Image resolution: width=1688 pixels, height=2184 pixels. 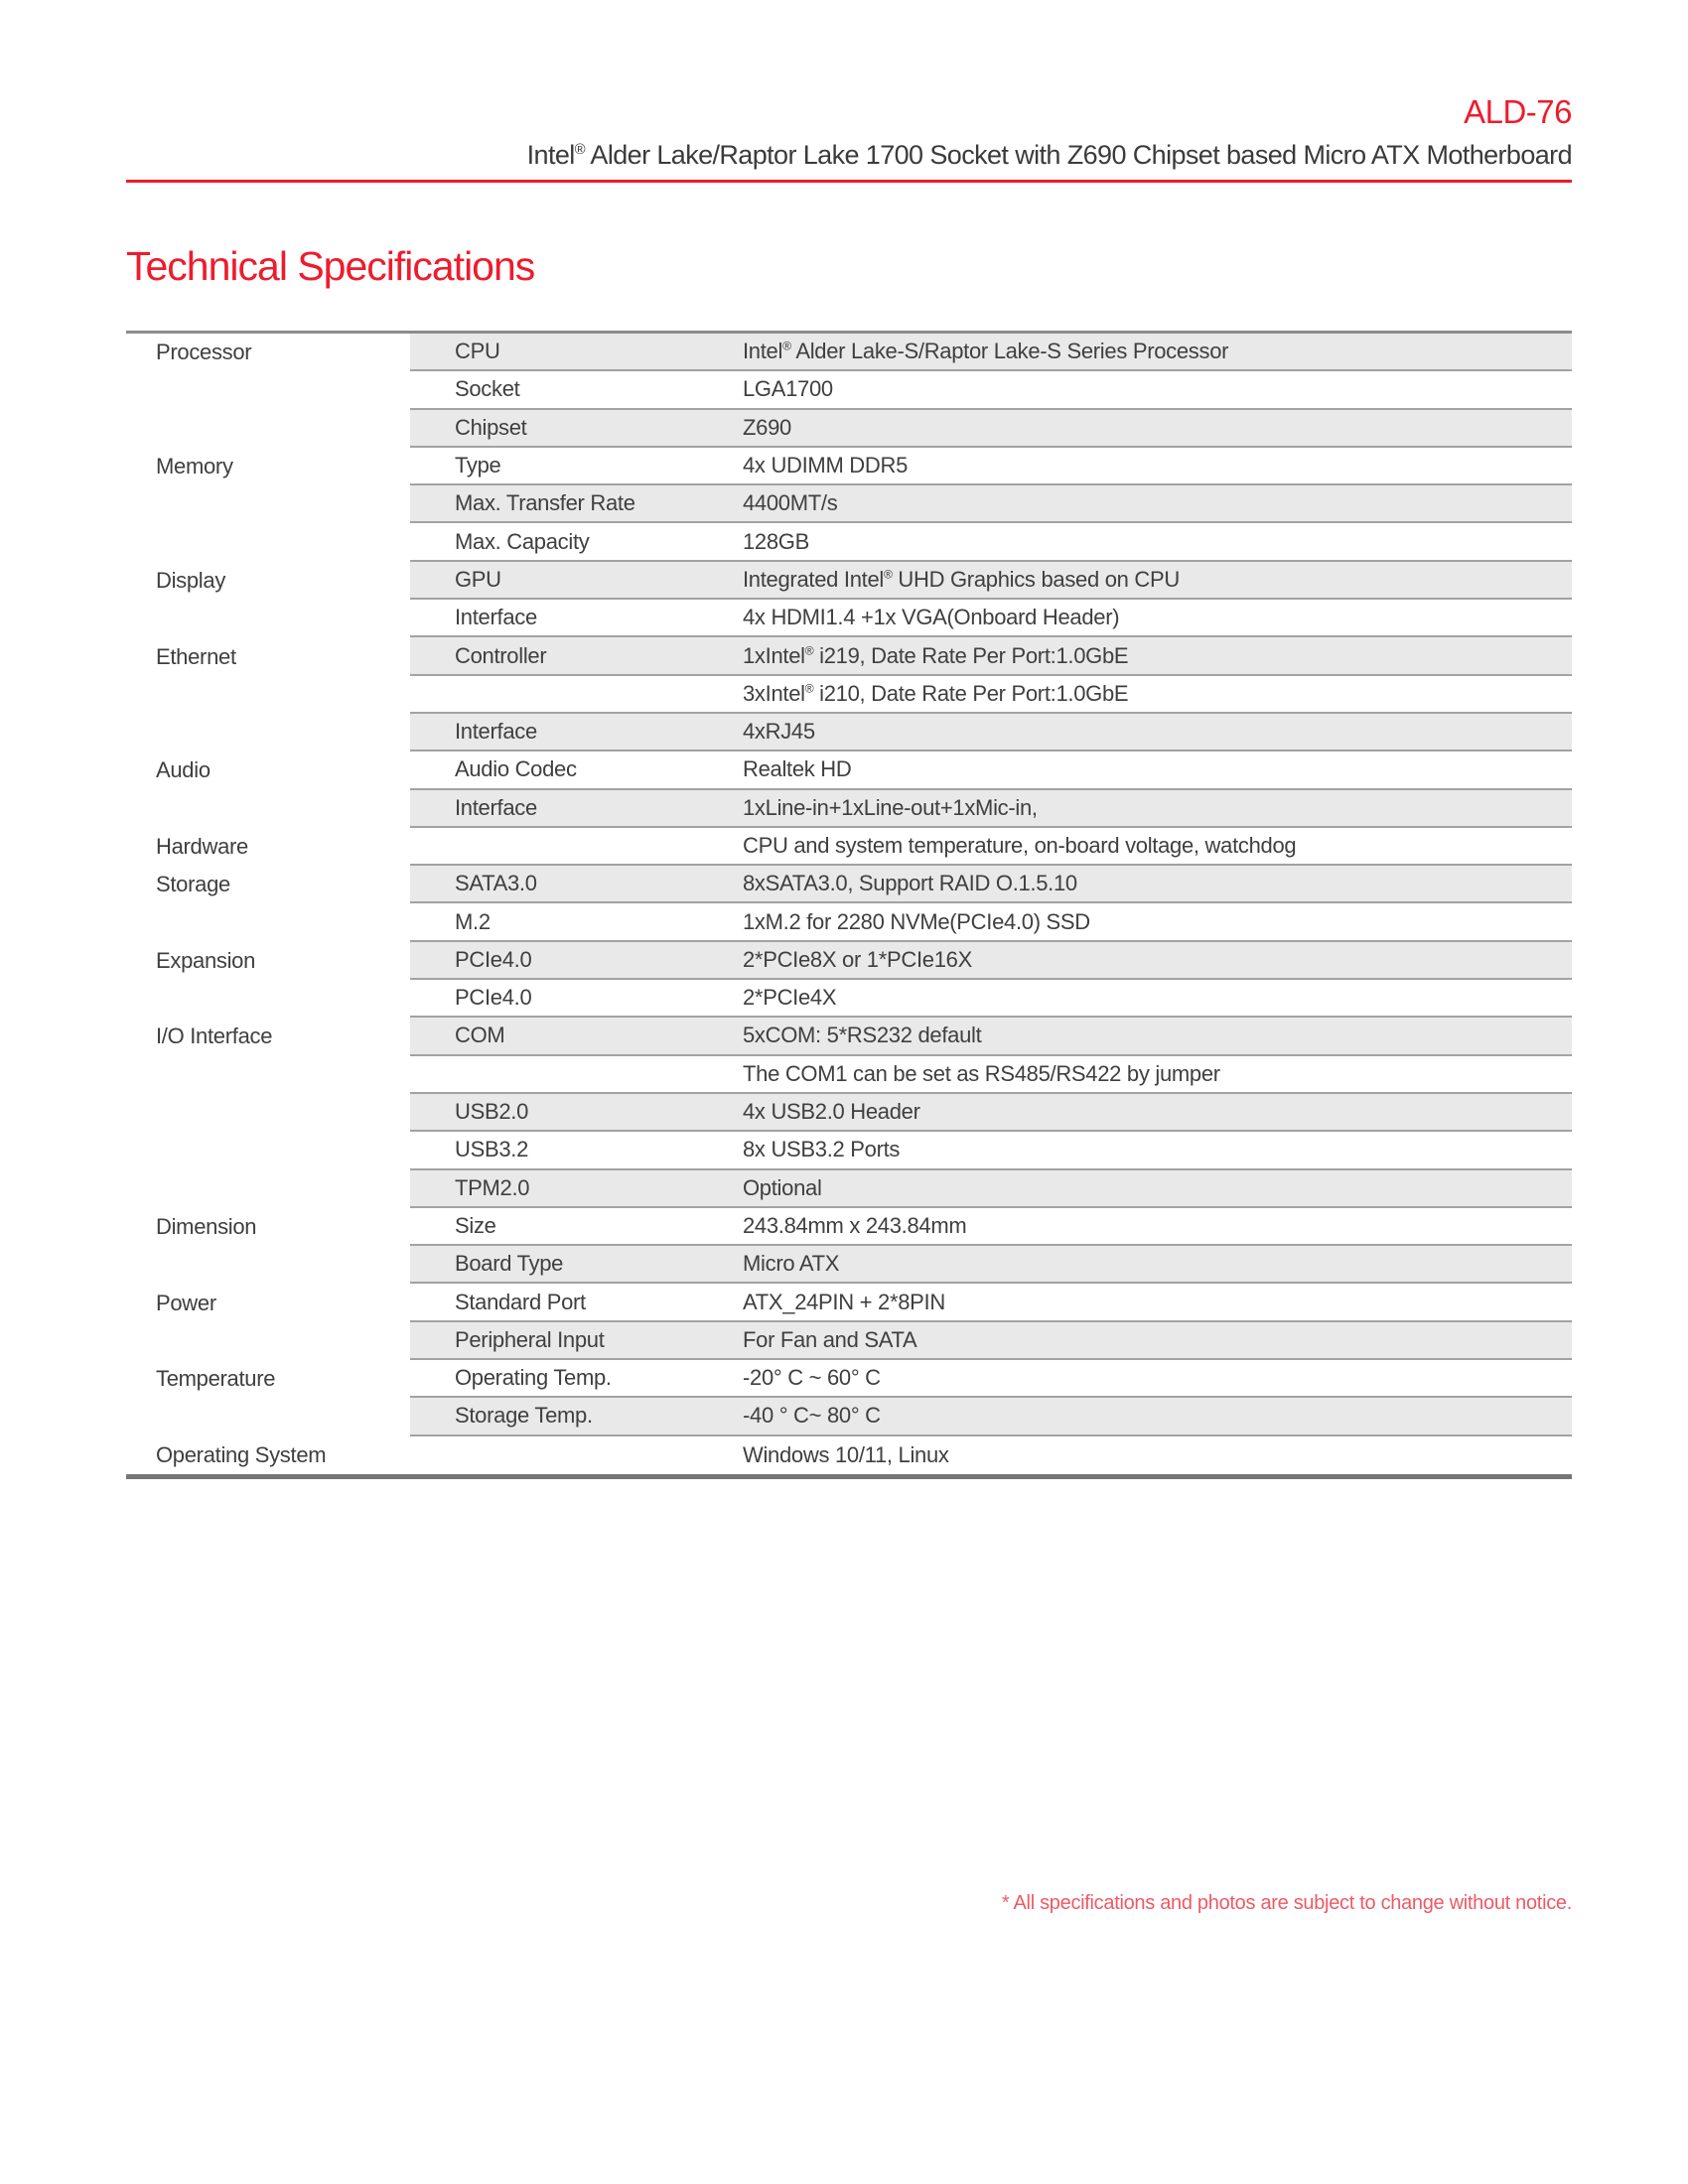 I want to click on spec-item: M.2, so click(x=473, y=921).